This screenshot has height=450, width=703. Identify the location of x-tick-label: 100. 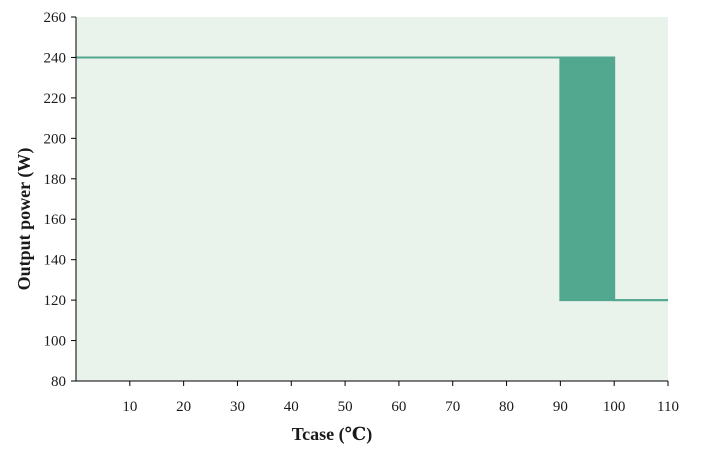
(614, 407).